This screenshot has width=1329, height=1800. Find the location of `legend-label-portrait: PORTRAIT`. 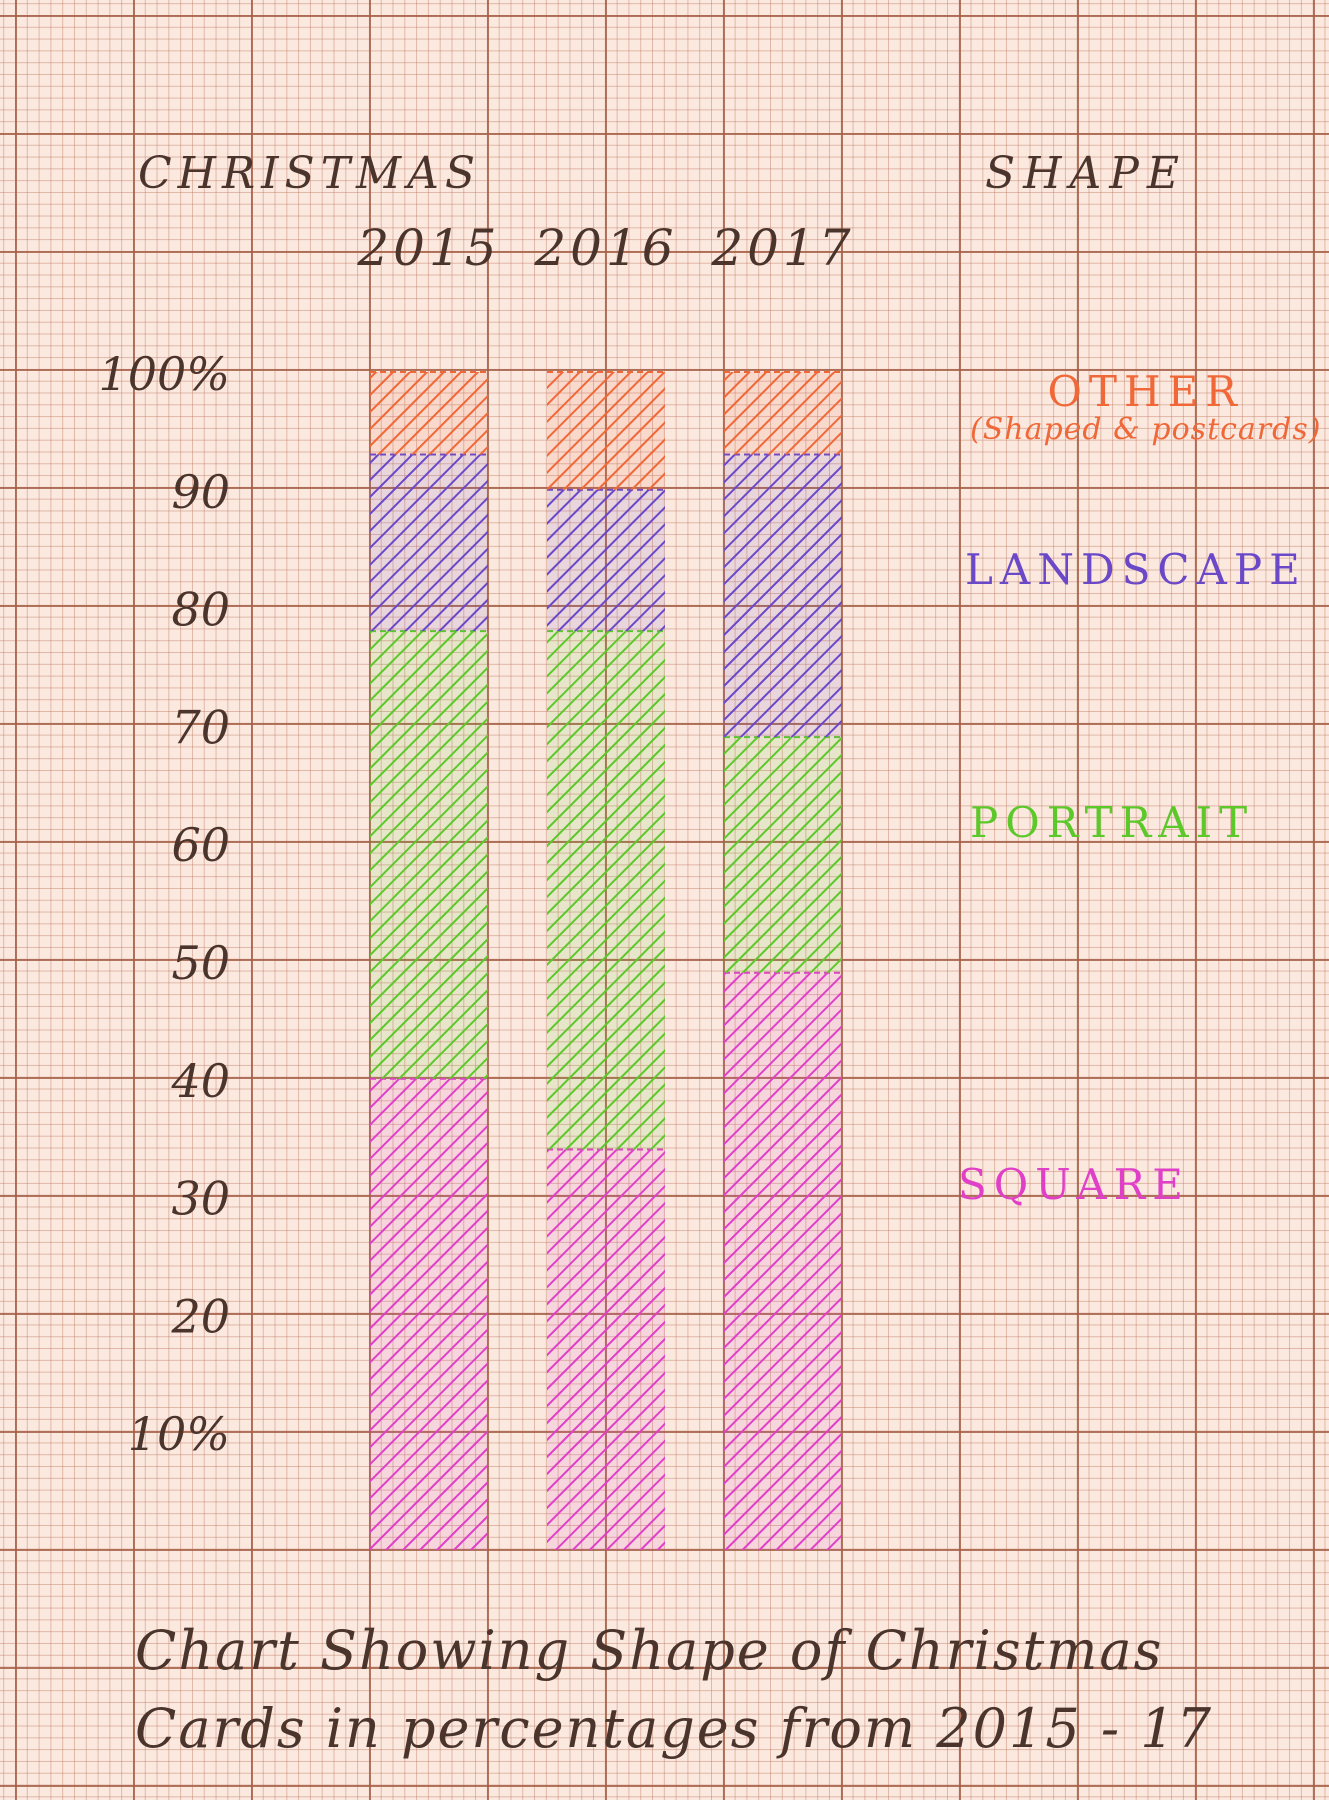

legend-label-portrait: PORTRAIT is located at coordinates (1112, 822).